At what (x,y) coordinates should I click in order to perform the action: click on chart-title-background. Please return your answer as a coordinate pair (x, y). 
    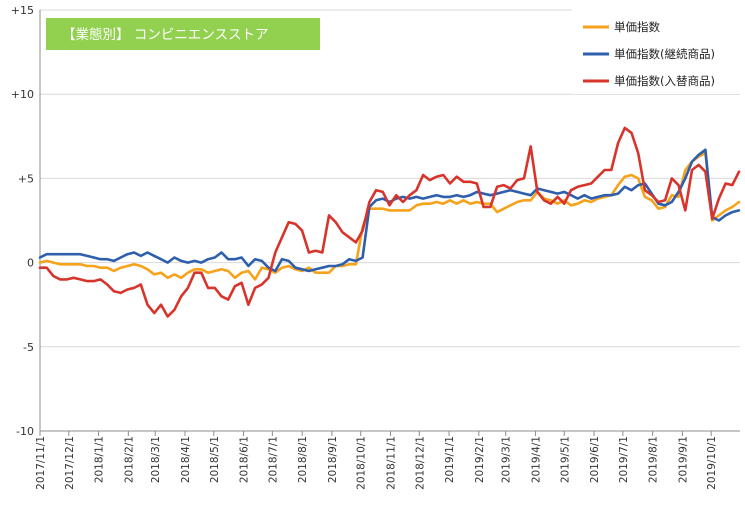
    Looking at the image, I should click on (183, 34).